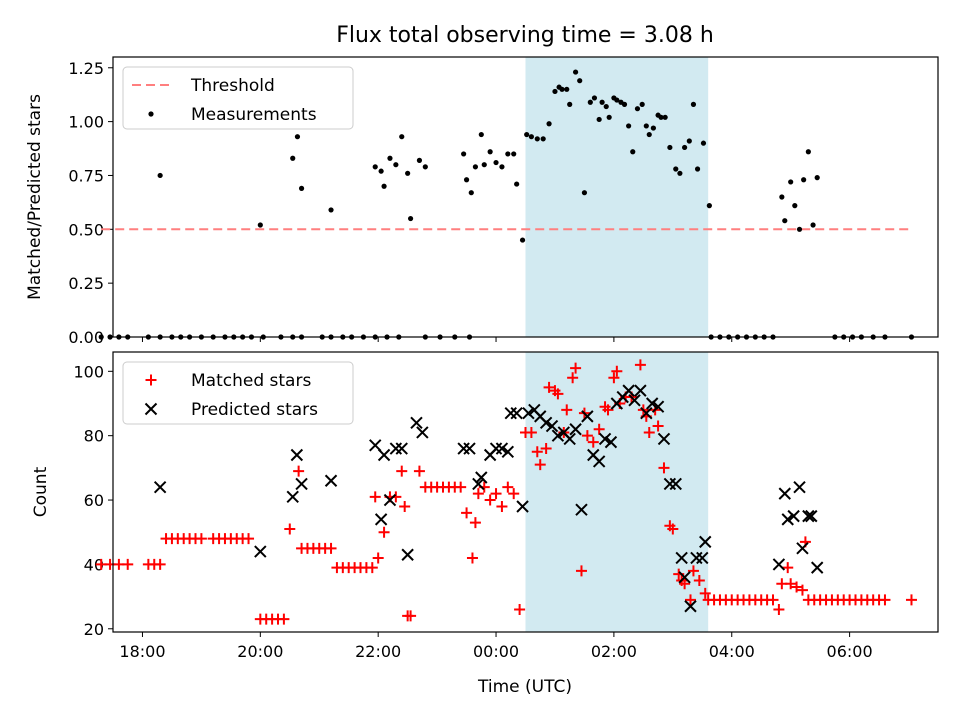 Image resolution: width=960 pixels, height=720 pixels. Describe the element at coordinates (41, 491) in the screenshot. I see `count-y-axis-label: Count` at that location.